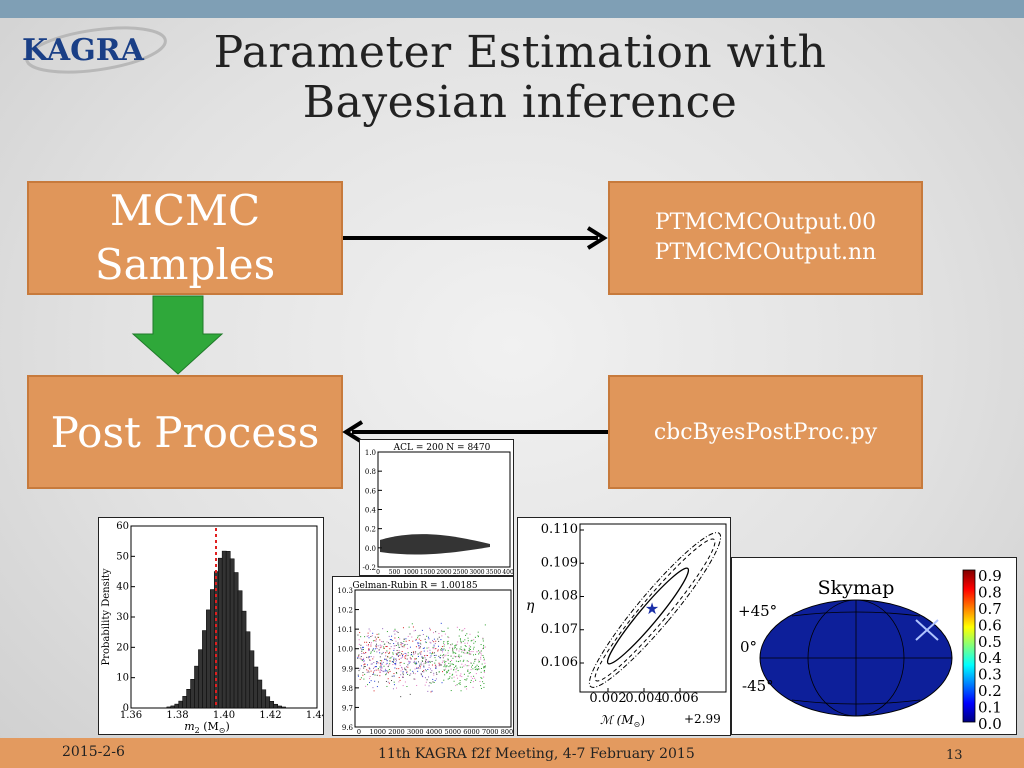 The image size is (1024, 768). I want to click on gr-xtick: 5000, so click(452, 731).